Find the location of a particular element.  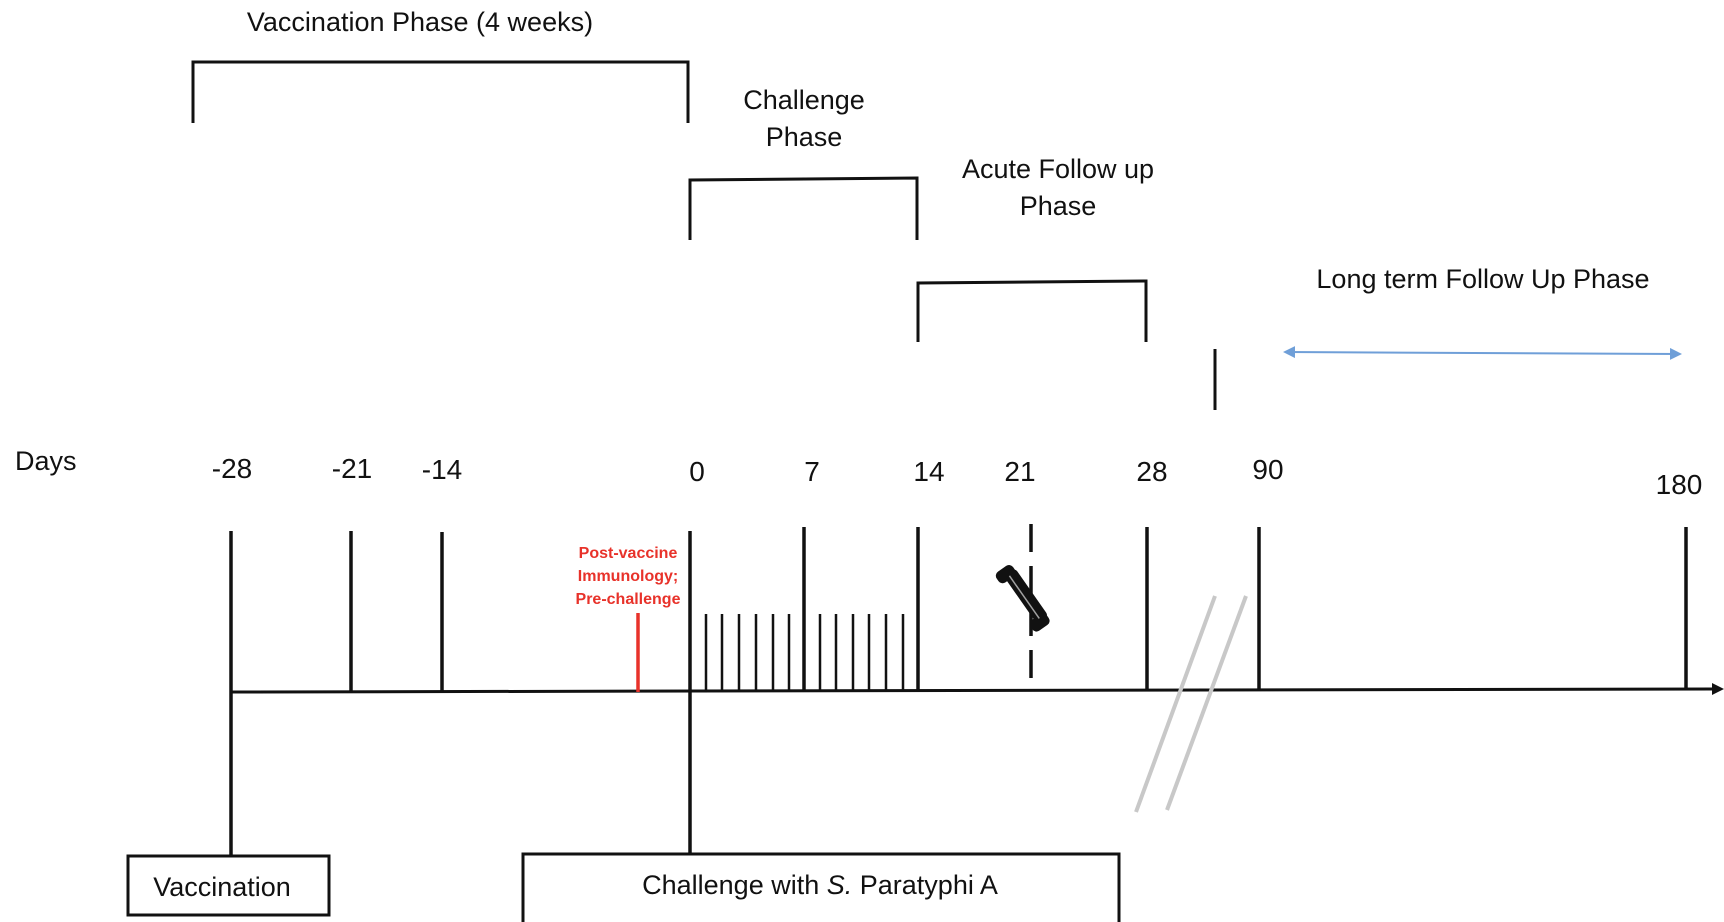

day-label: 180 is located at coordinates (1679, 484).